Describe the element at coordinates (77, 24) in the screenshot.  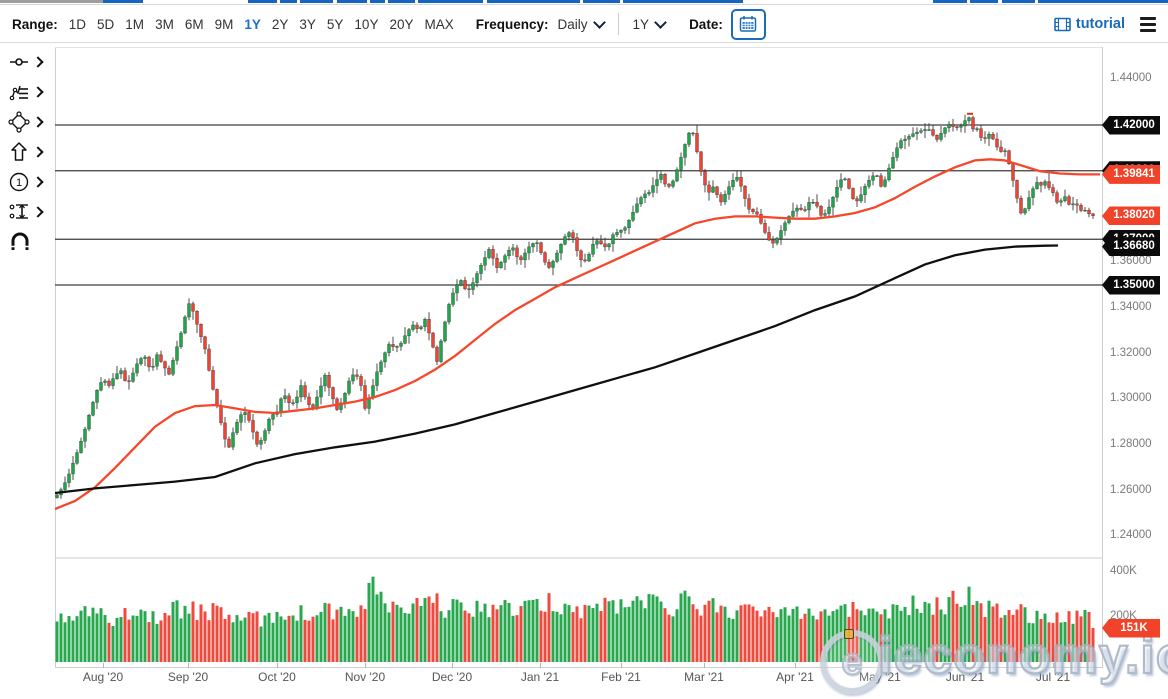
I see `range-option-1d: 1D` at that location.